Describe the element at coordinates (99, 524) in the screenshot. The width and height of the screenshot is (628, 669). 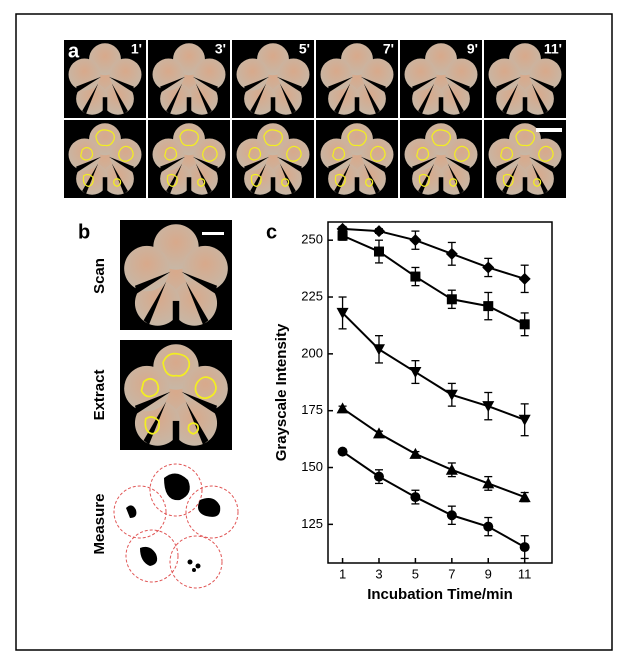
I see `row-label: Measure` at that location.